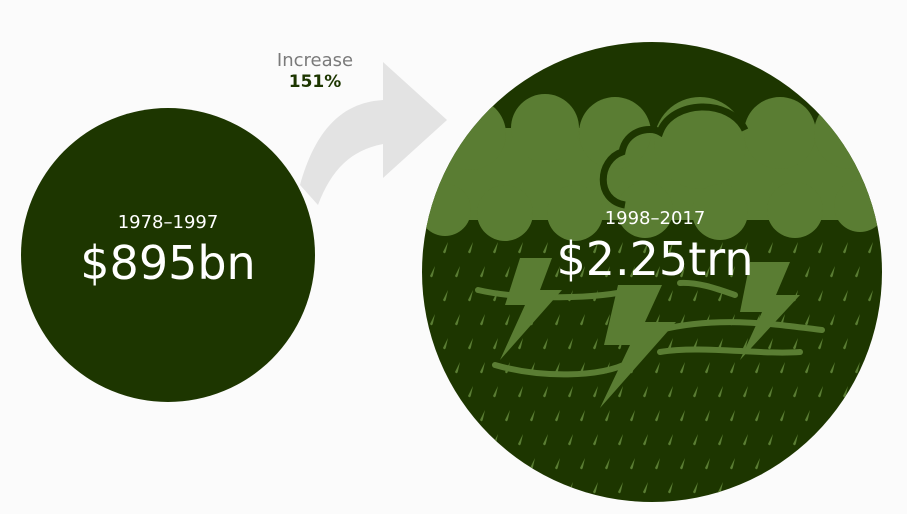 The height and width of the screenshot is (514, 907). I want to click on period-1-value: $895bn, so click(168, 263).